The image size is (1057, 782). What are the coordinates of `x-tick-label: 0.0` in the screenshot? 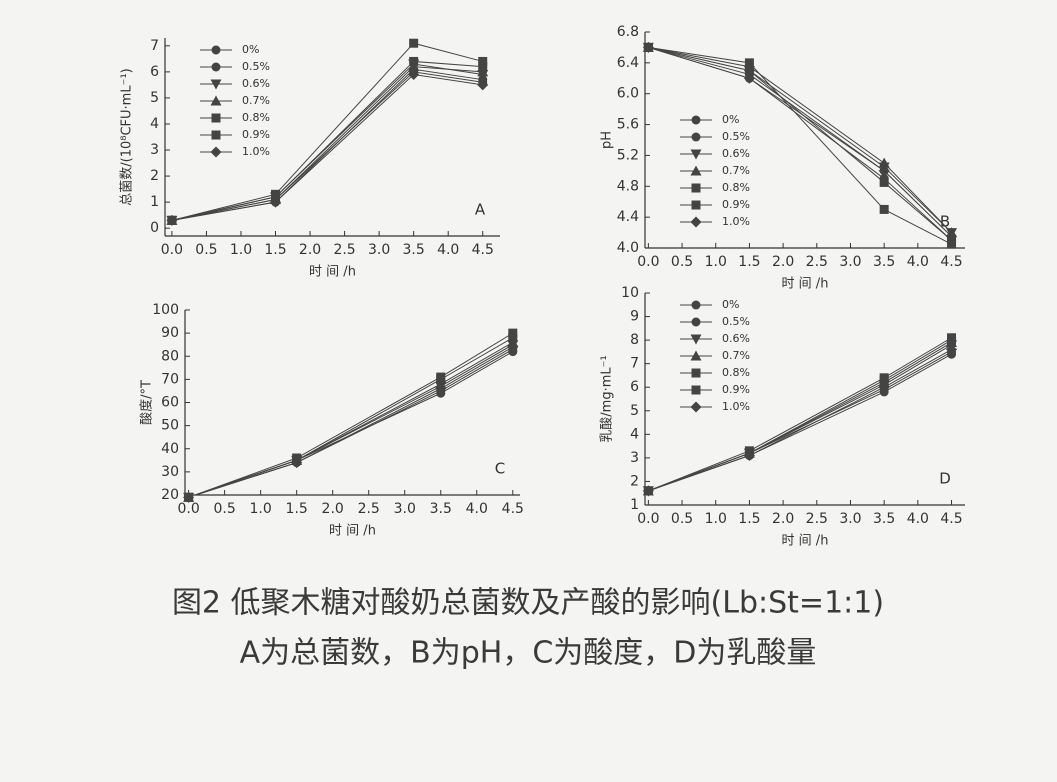 It's located at (188, 509).